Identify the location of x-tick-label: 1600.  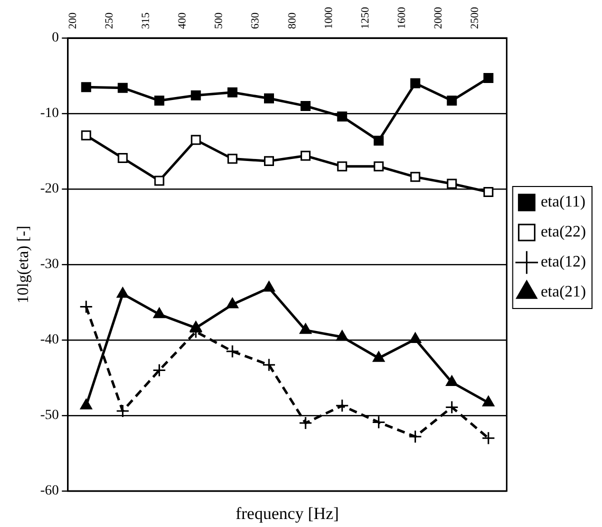
(402, 17).